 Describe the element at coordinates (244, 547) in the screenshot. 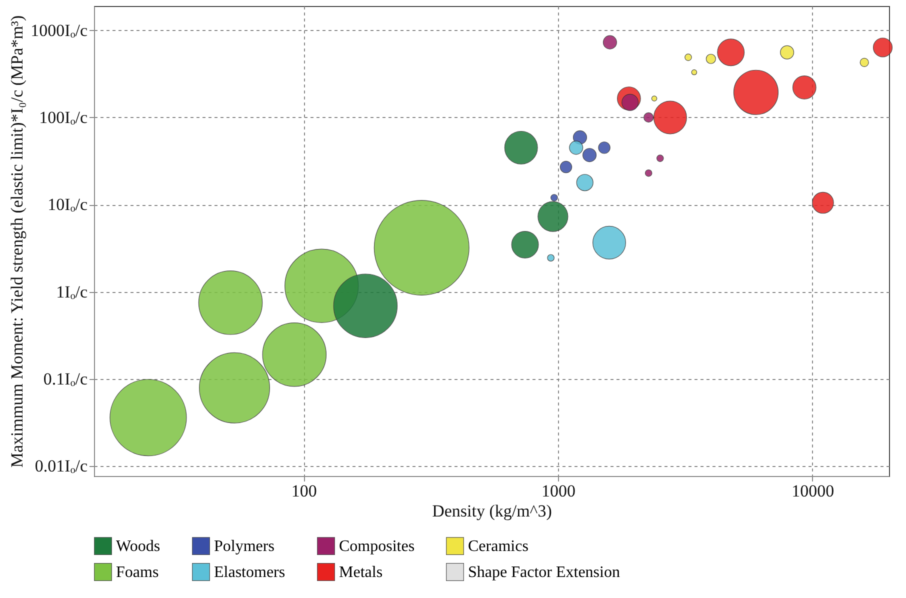

I see `legend-label: Polymers` at that location.